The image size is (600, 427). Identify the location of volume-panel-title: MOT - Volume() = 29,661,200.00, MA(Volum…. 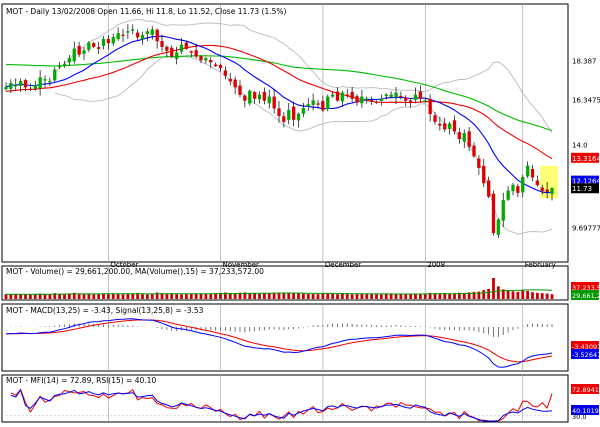
(135, 271).